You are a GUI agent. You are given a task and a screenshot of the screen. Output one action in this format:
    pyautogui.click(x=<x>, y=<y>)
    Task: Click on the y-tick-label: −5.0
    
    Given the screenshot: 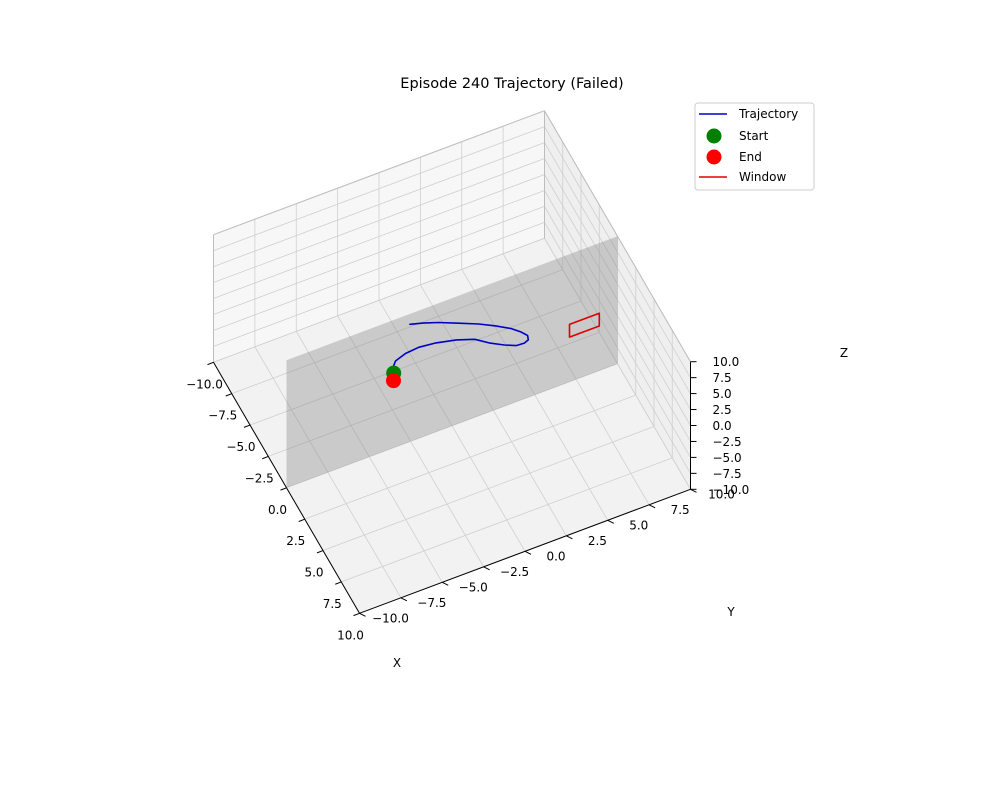 What is the action you would take?
    pyautogui.click(x=473, y=587)
    